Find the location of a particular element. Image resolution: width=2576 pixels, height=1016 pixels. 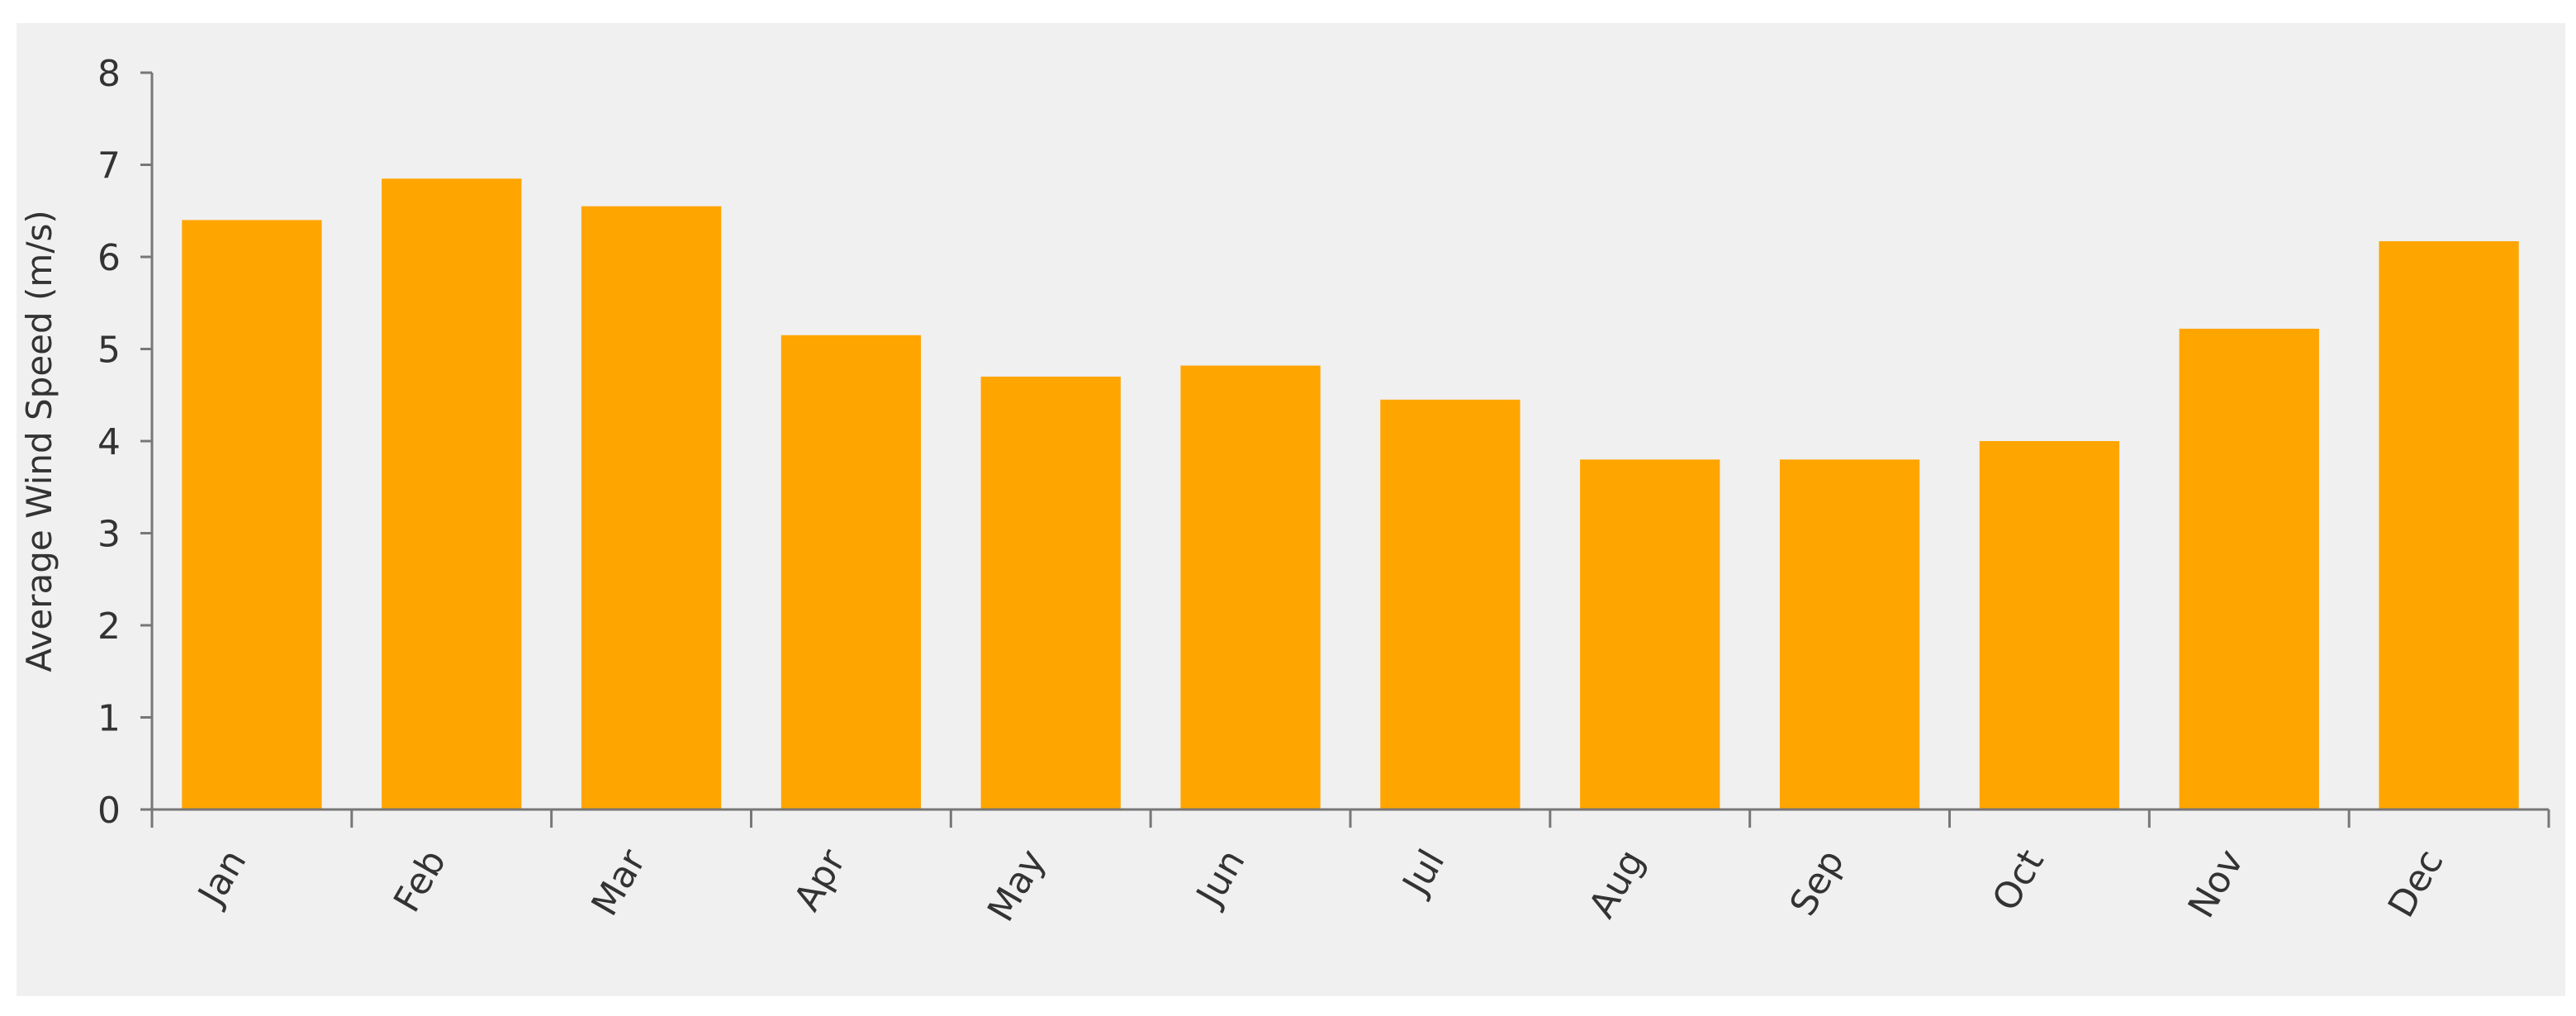

y-tick-label: 0 is located at coordinates (109, 811).